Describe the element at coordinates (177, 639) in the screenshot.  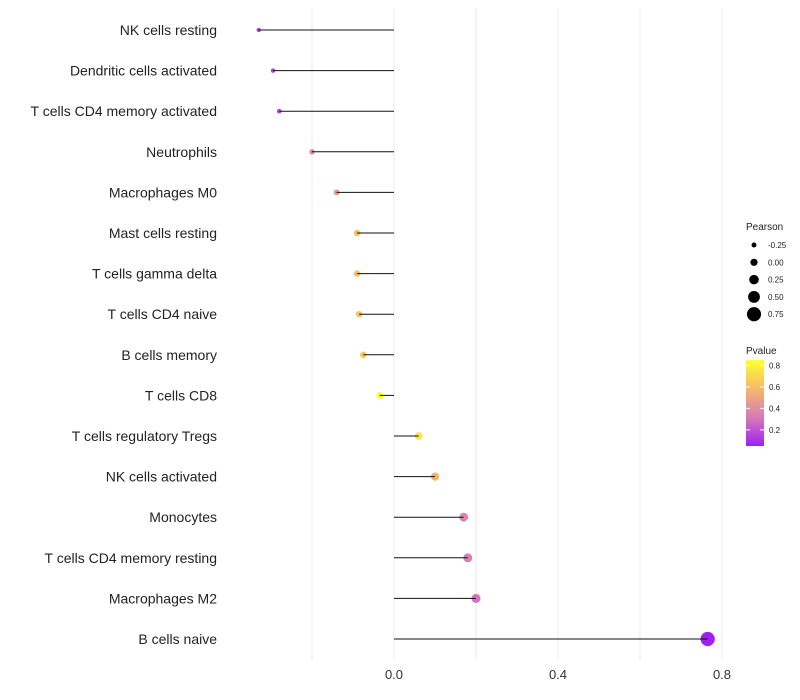
I see `category-label: B cells naive` at that location.